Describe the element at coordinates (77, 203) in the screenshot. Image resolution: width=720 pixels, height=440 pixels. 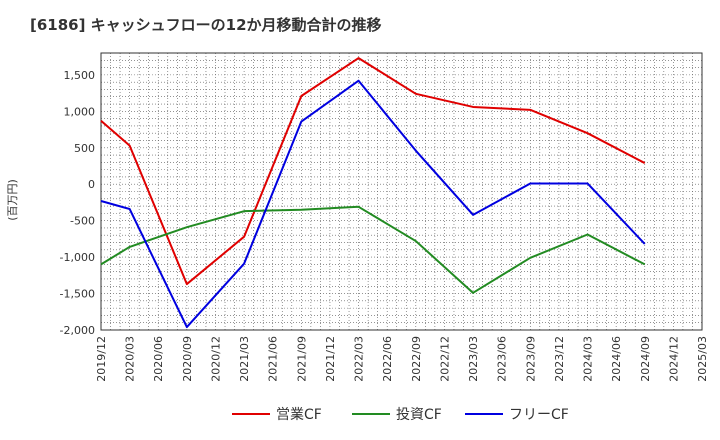
I see `y-axis: -2,000 -1,500 -1,000 -500 0 500 1,000 1,500` at that location.